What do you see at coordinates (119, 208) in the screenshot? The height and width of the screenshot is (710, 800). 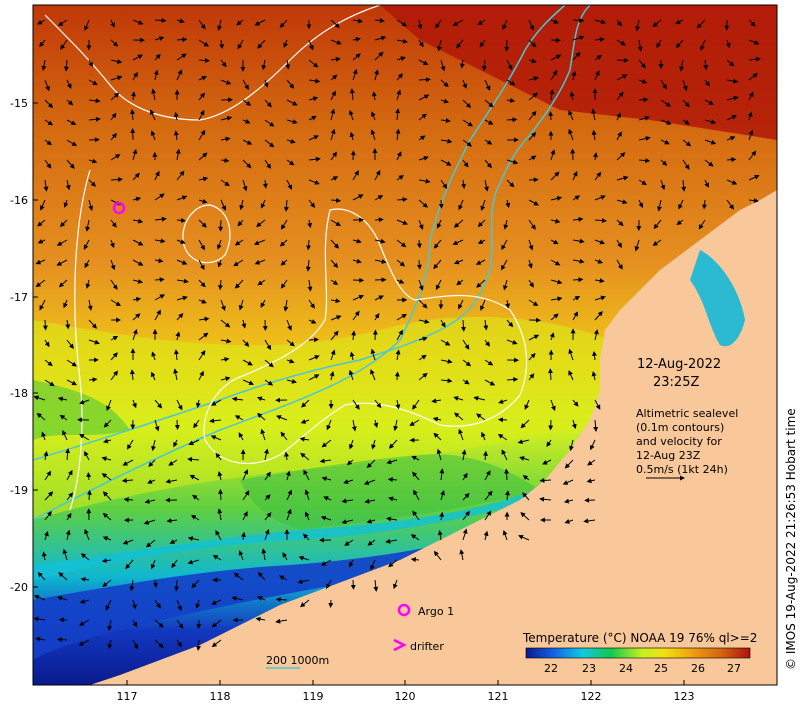 I see `argo-float-marker` at bounding box center [119, 208].